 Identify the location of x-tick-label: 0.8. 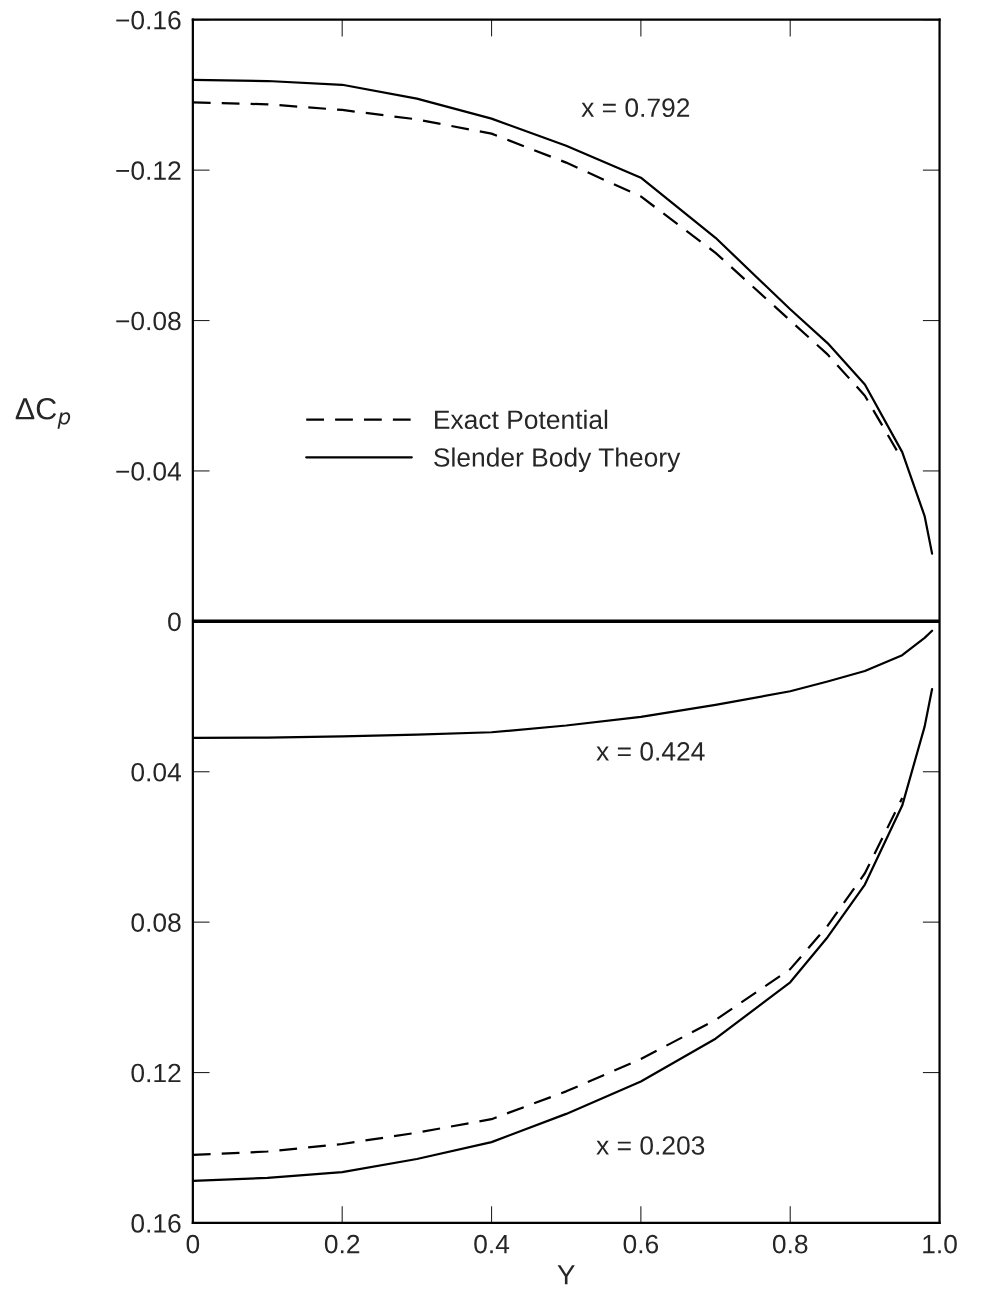
(790, 1244).